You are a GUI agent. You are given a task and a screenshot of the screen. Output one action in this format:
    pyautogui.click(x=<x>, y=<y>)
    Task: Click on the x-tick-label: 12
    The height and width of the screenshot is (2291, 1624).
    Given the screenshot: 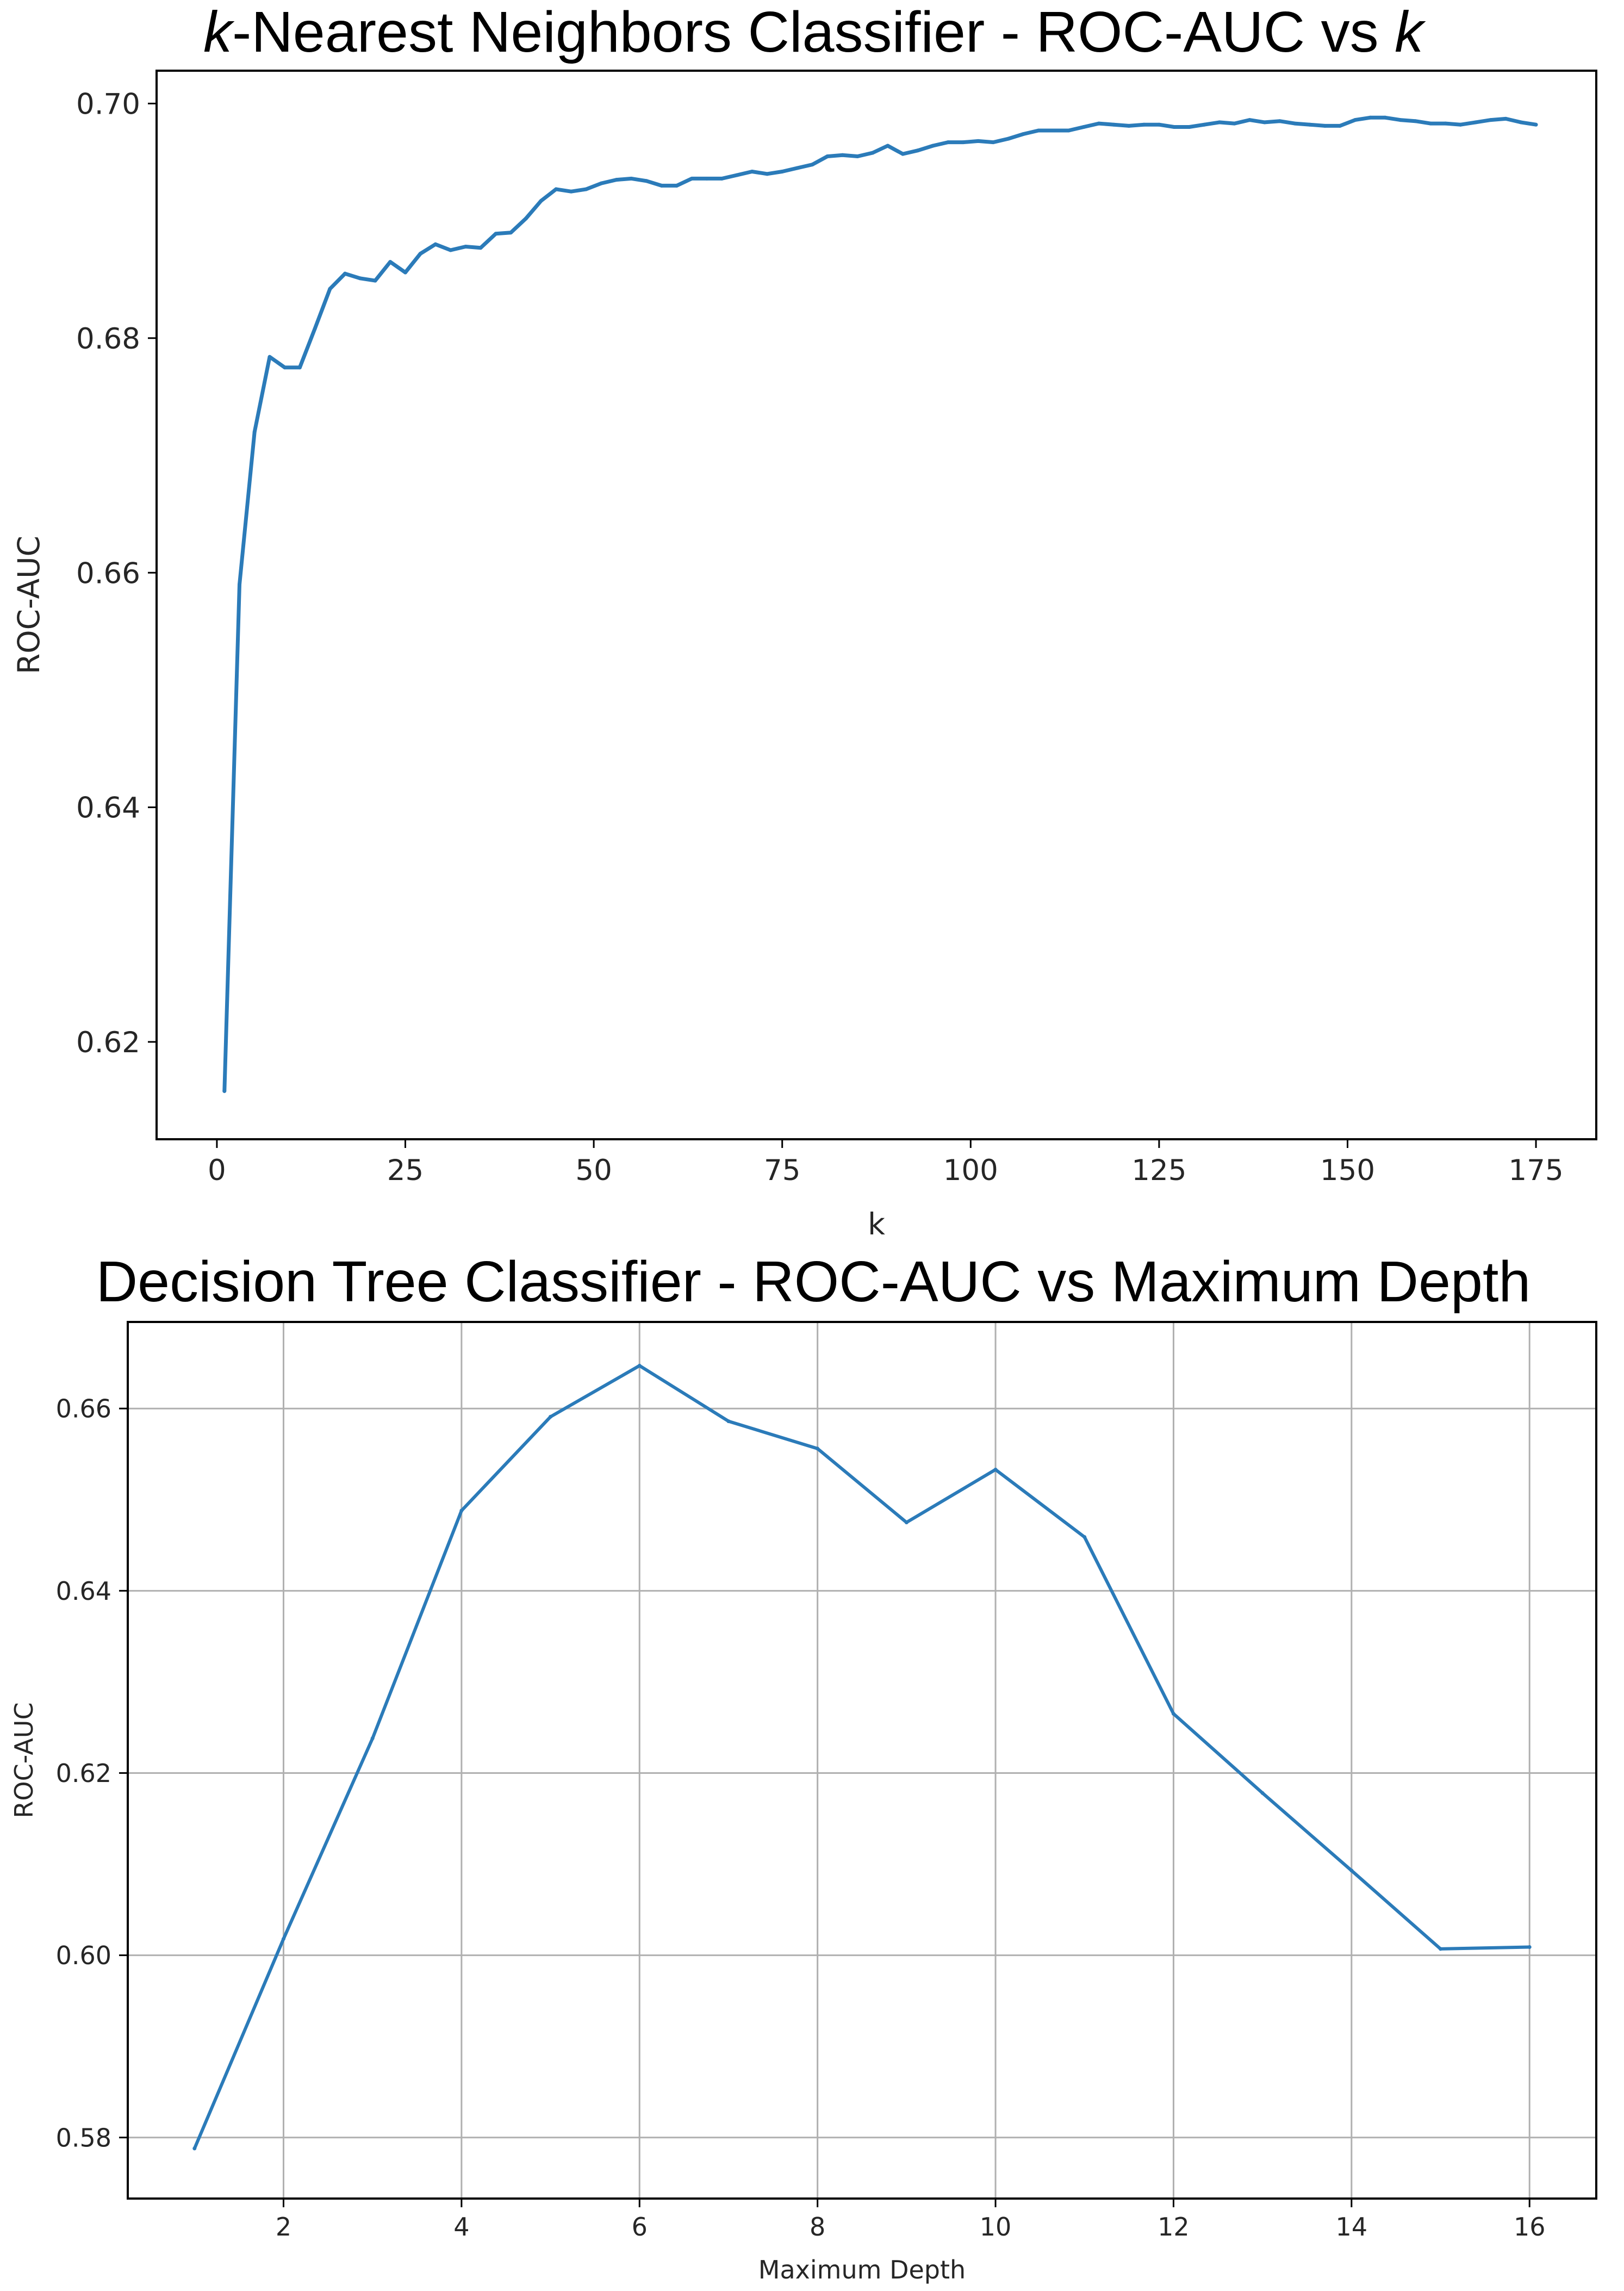 What is the action you would take?
    pyautogui.click(x=1174, y=2227)
    